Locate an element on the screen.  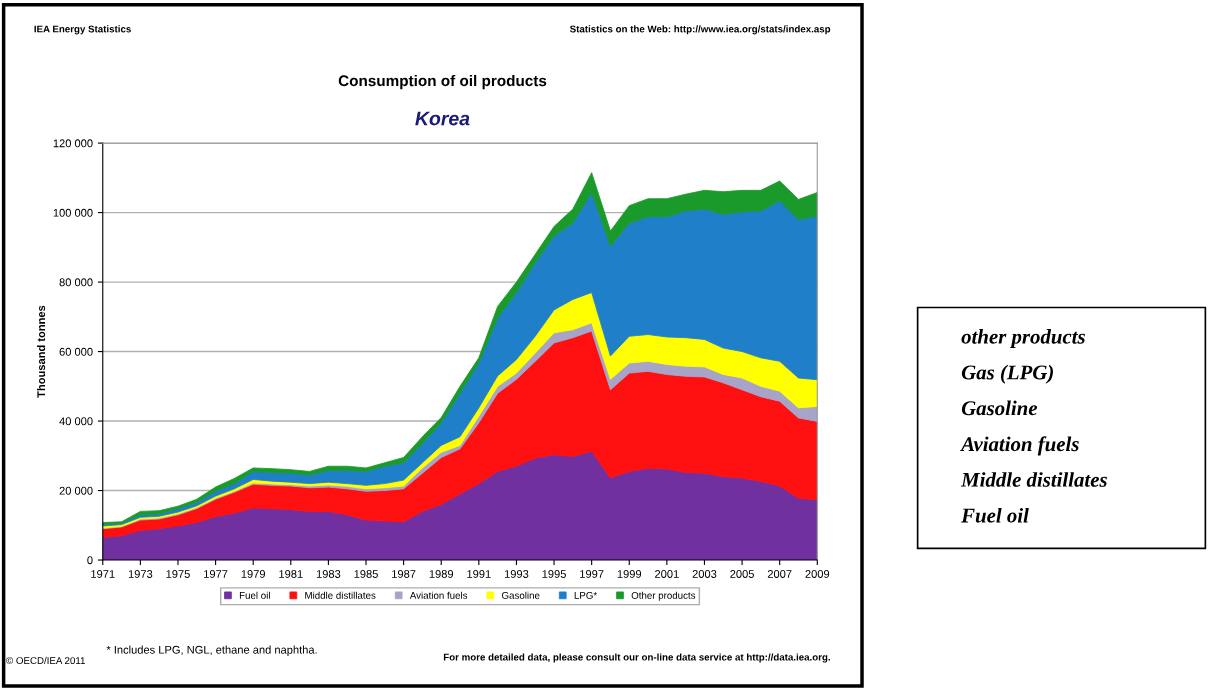
x-tick-label: 2009 is located at coordinates (817, 574).